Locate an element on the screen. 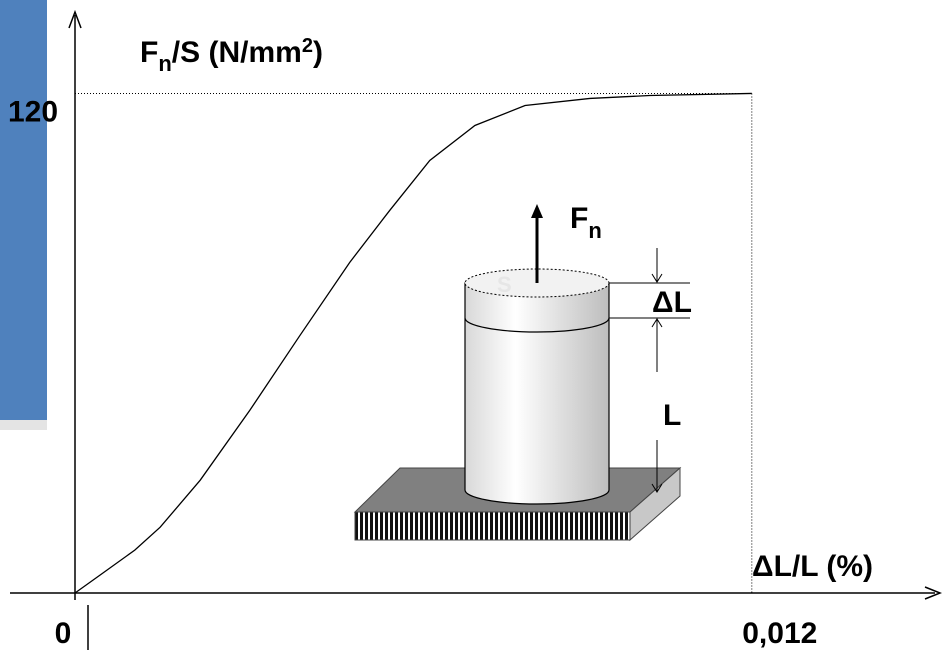  l-arrow-head-top is located at coordinates (657, 323).